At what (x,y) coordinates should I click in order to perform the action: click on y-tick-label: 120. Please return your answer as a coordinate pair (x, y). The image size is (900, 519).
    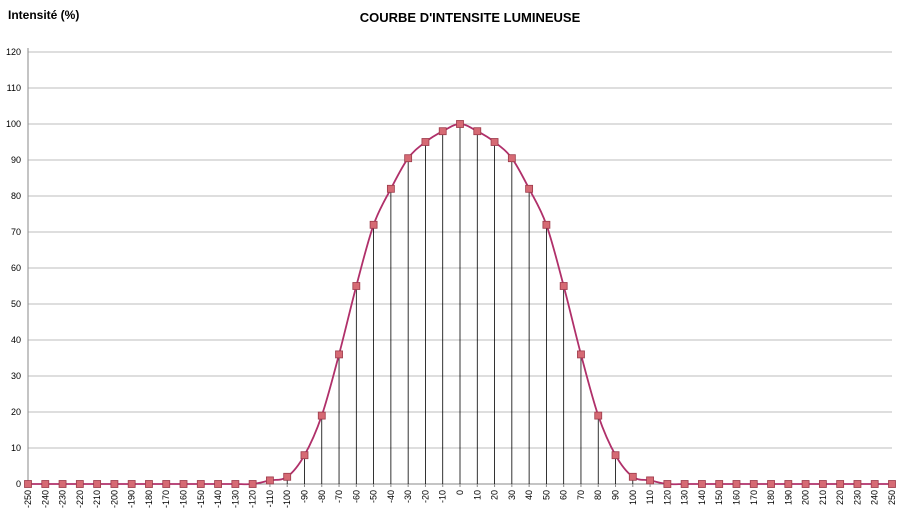
    Looking at the image, I should click on (13, 52).